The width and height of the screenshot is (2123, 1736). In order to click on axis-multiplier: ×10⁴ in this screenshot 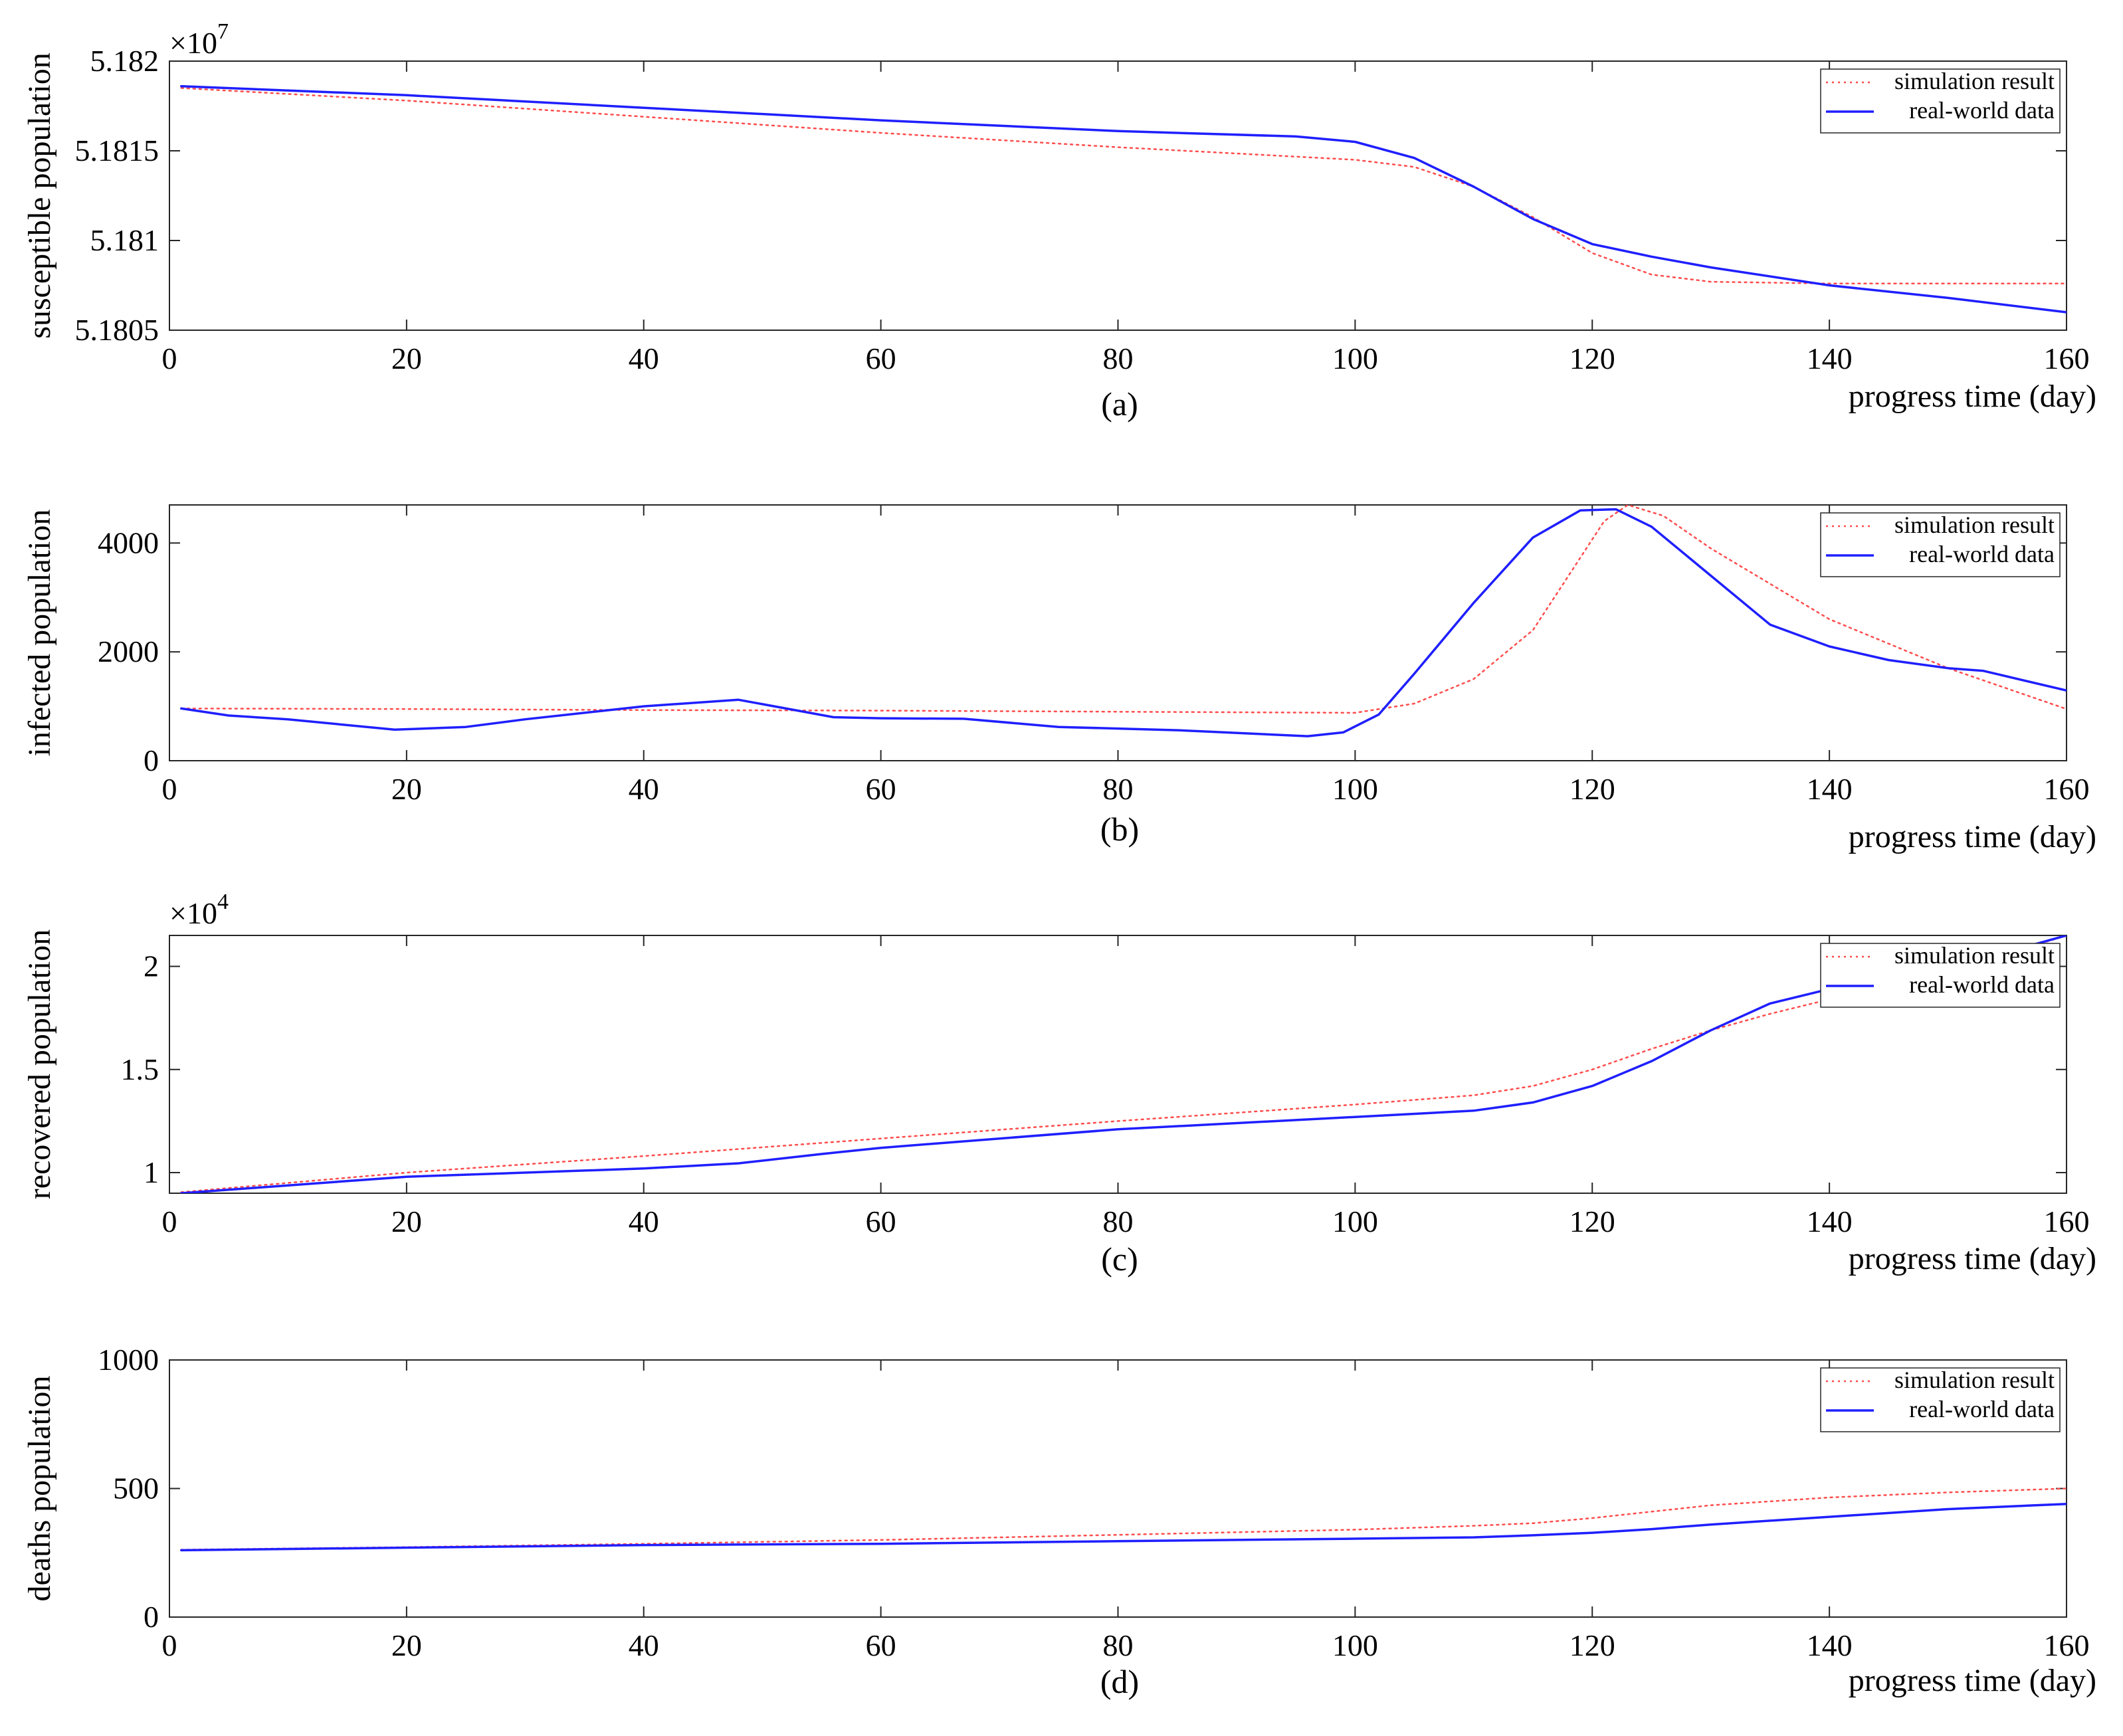, I will do `click(199, 910)`.